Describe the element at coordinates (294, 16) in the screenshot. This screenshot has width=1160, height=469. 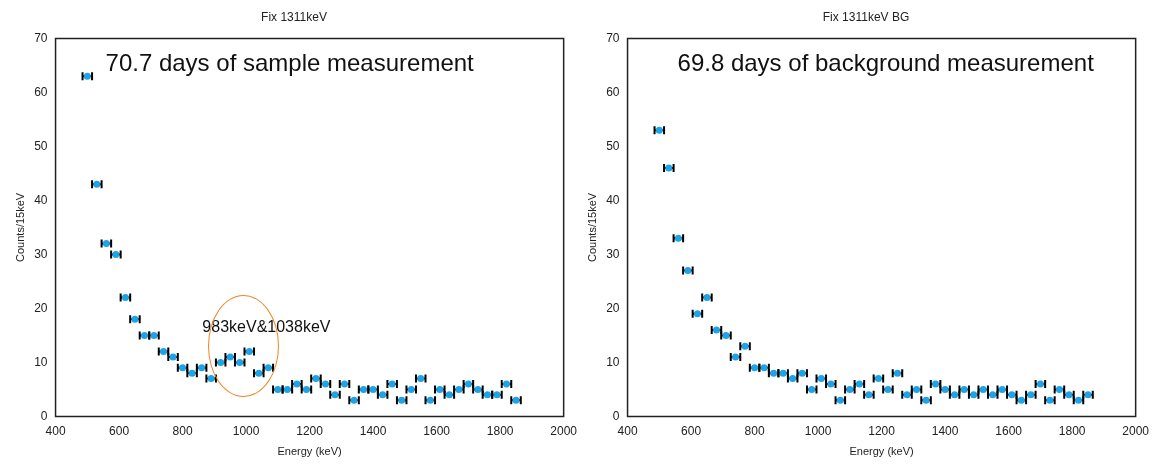
I see `chart-title: Fix 1311keV` at that location.